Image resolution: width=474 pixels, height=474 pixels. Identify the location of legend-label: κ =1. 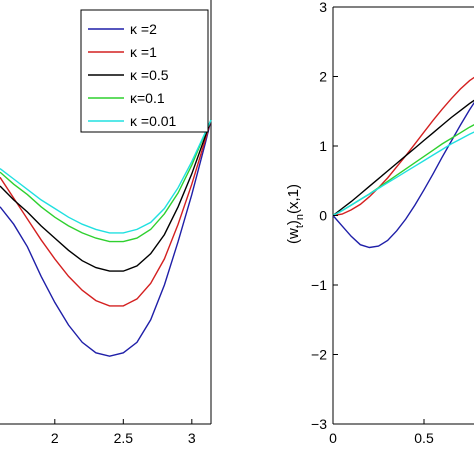
(143, 52).